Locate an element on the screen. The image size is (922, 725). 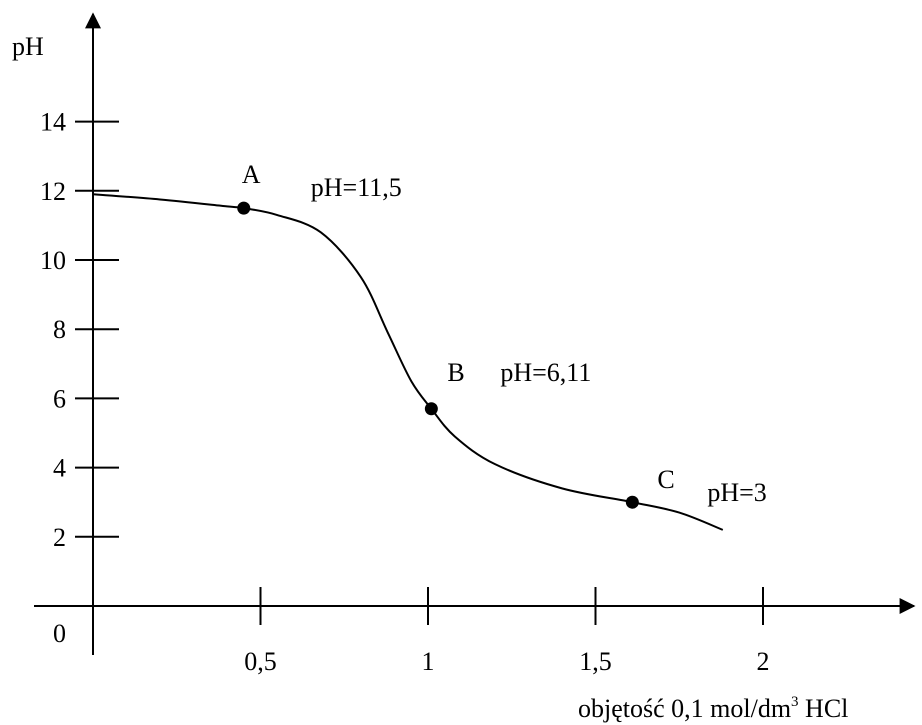
x-tick-label: 0,5 is located at coordinates (260, 661).